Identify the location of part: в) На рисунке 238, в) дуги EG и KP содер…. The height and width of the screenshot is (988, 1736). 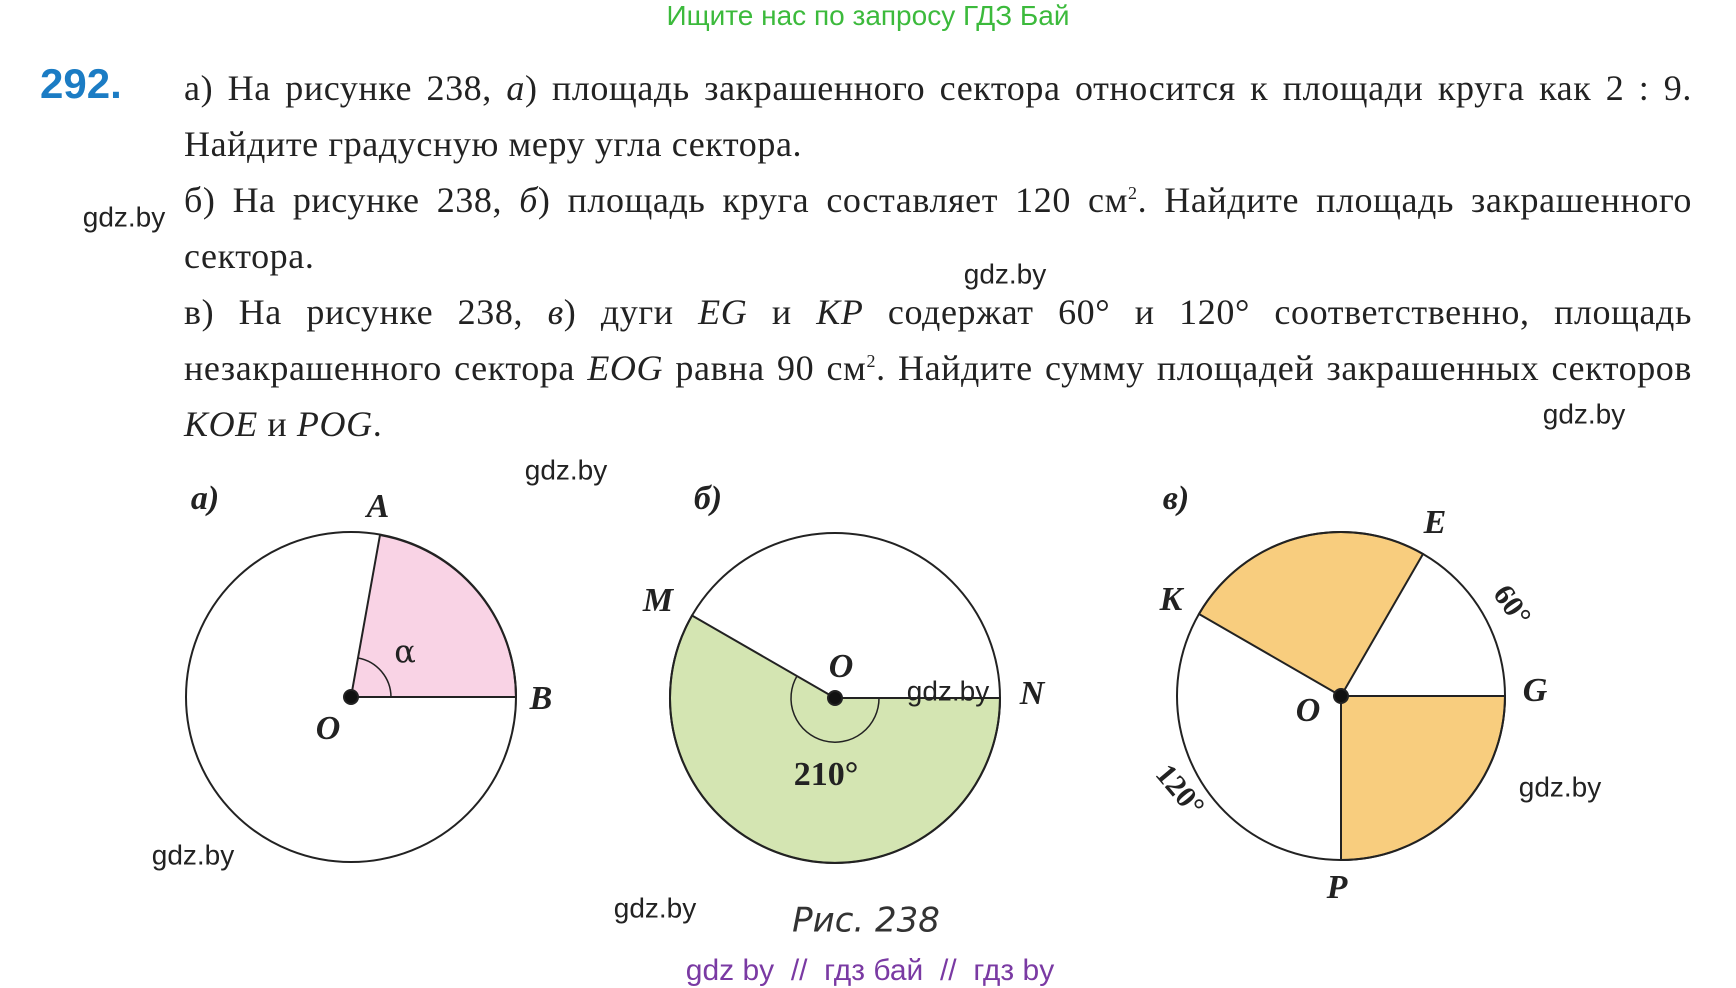
(938, 368).